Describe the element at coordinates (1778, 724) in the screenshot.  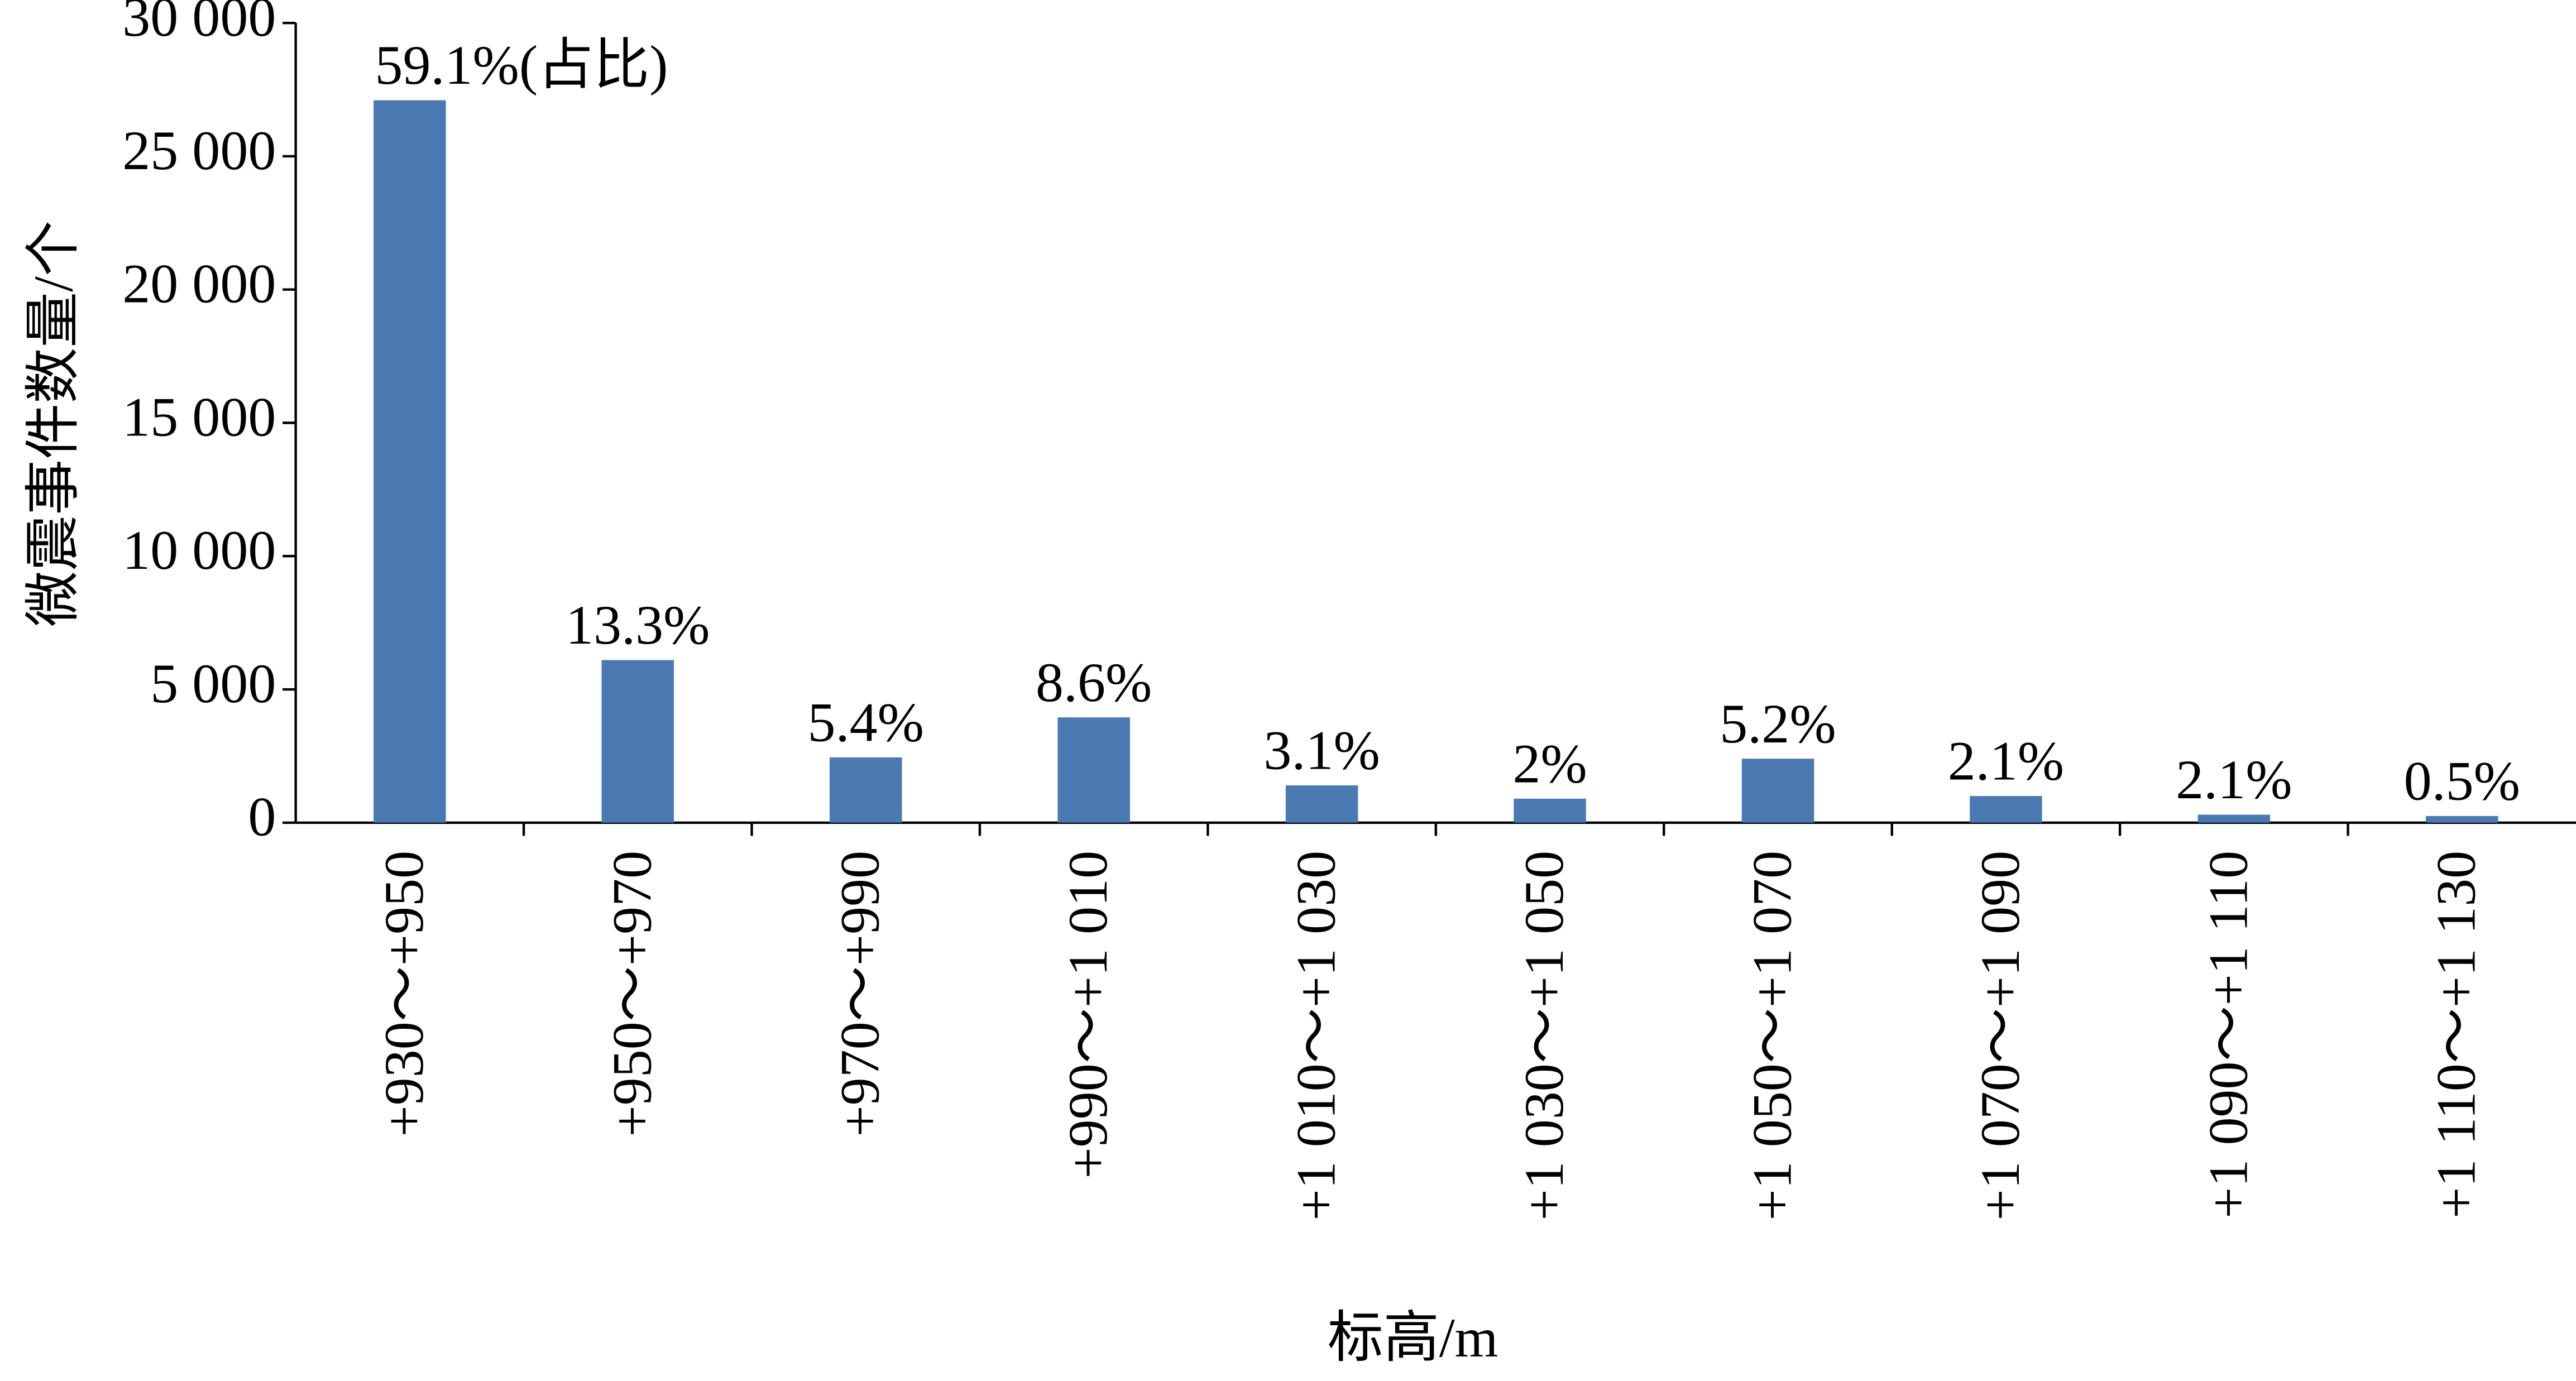
I see `annotation: 5.2%` at that location.